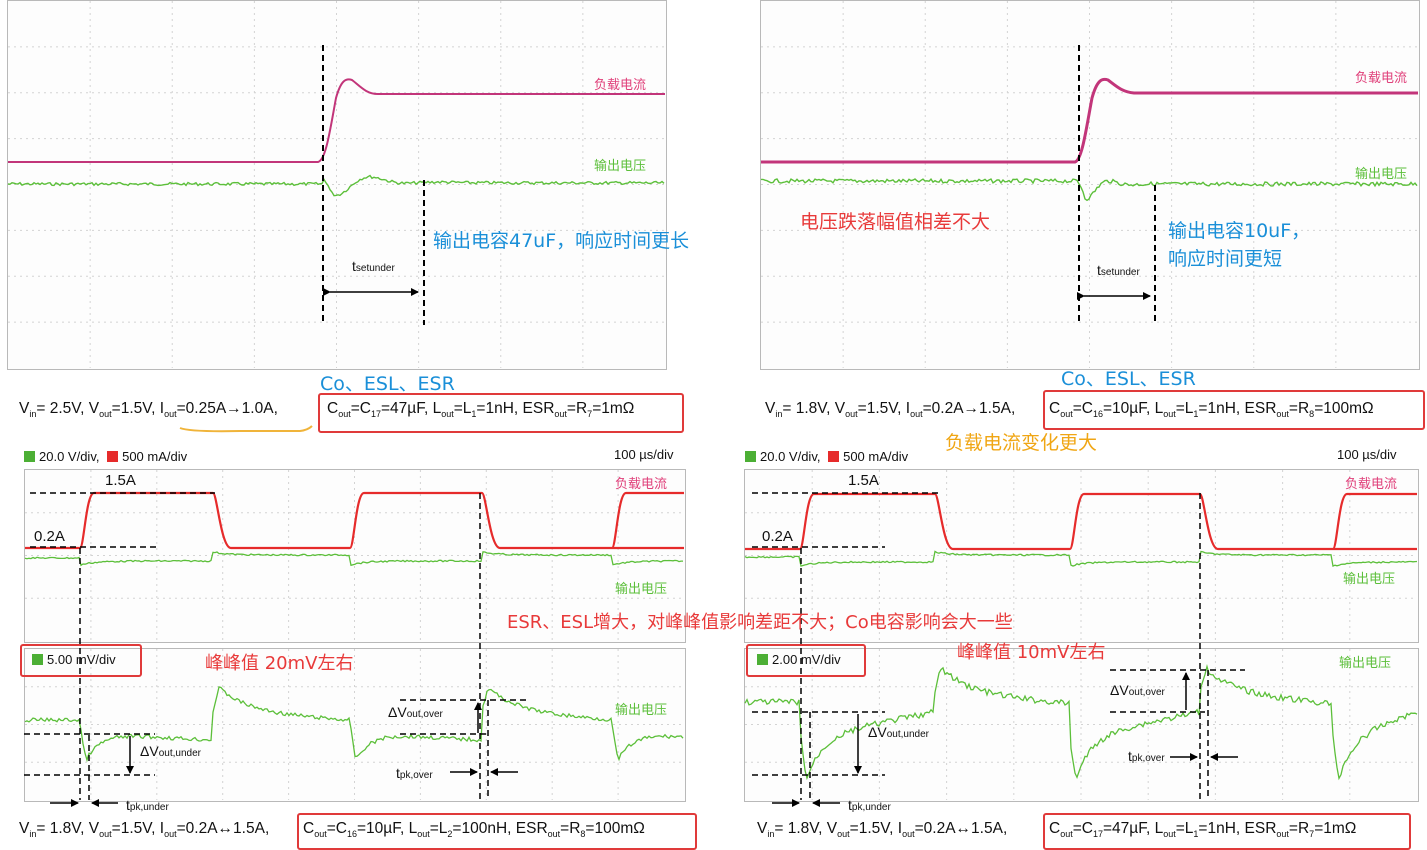 This screenshot has width=1427, height=850. I want to click on note-pp-right: 峰峰值 10mV左右, so click(1031, 652).